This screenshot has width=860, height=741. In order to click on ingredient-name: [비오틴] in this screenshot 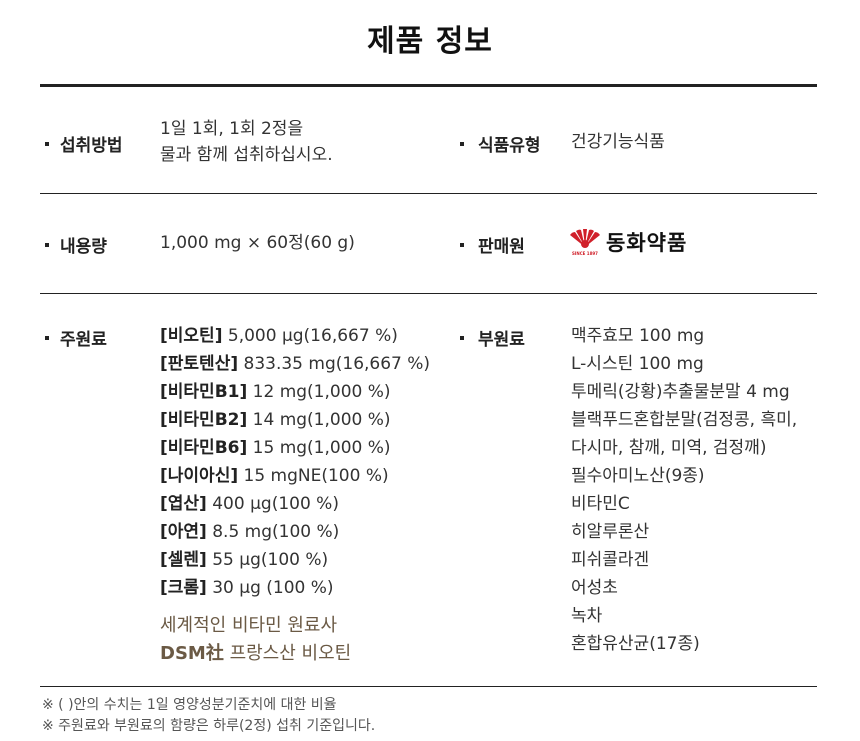, I will do `click(191, 336)`.